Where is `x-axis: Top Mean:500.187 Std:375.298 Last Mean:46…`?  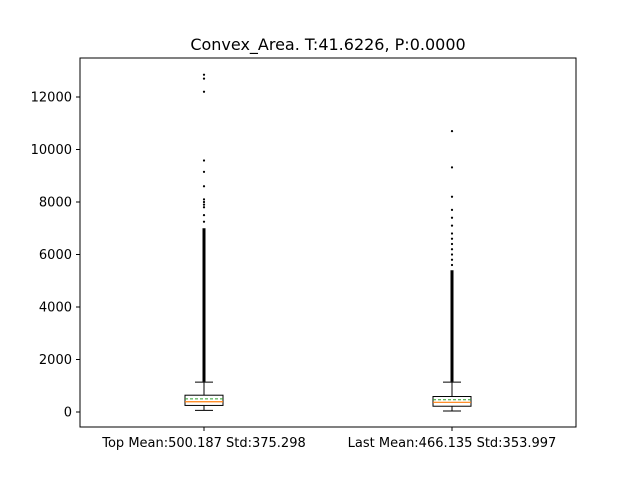 x-axis: Top Mean:500.187 Std:375.298 Last Mean:46… is located at coordinates (328, 439).